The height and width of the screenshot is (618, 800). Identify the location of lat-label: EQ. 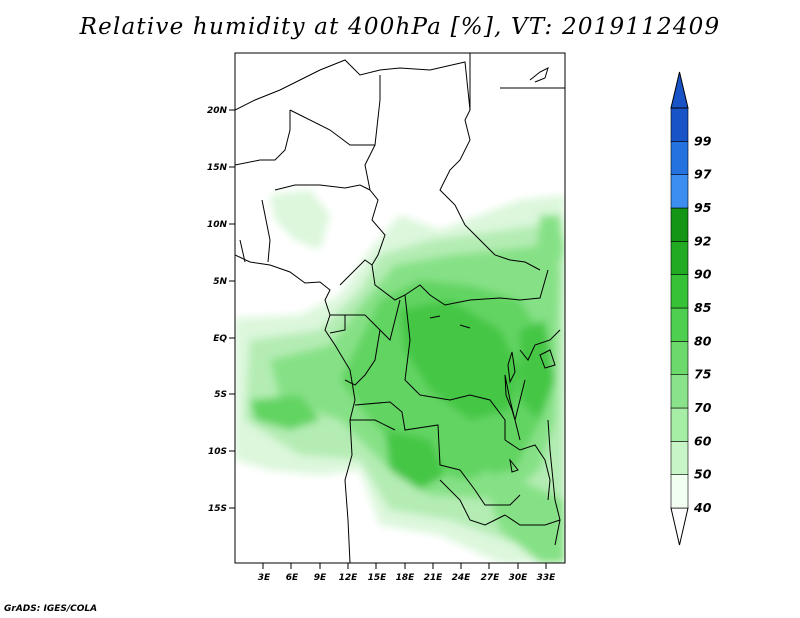
(220, 339).